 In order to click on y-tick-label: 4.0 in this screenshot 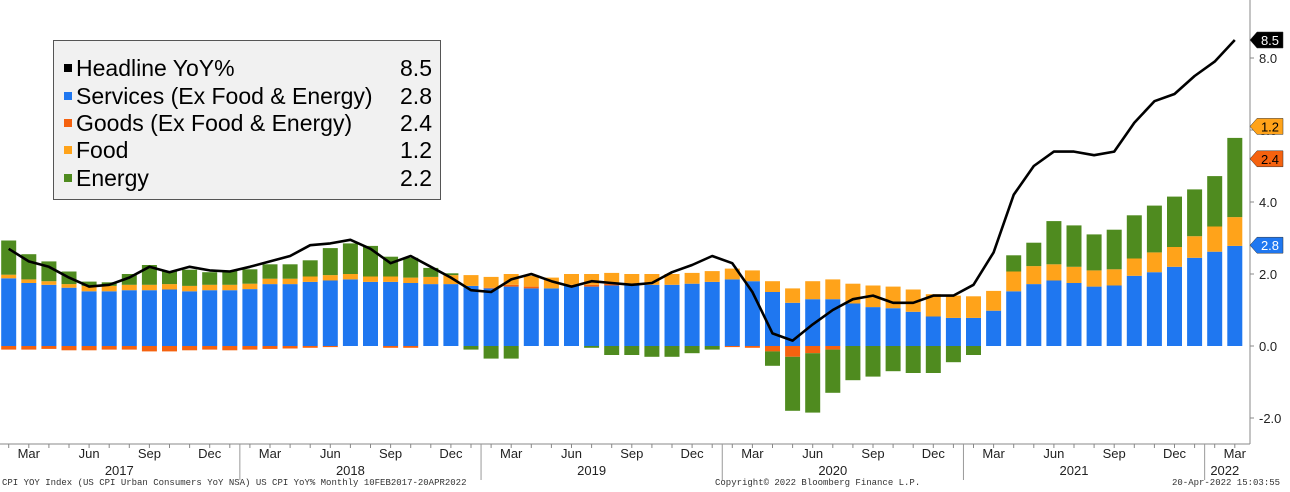, I will do `click(1268, 202)`.